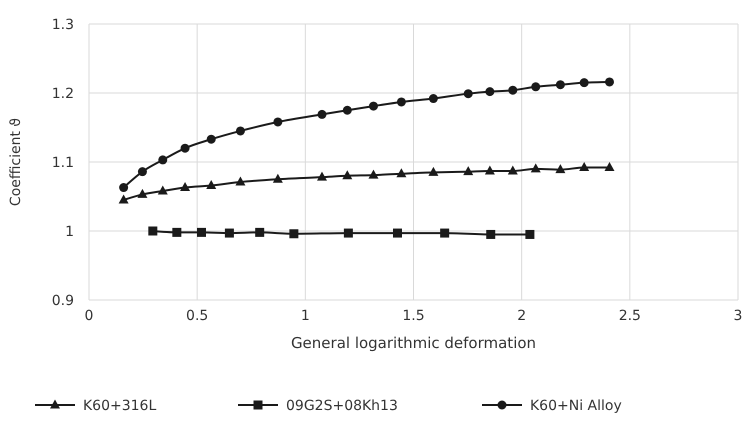 This screenshot has height=427, width=750. I want to click on legend-label: K60+316L, so click(119, 406).